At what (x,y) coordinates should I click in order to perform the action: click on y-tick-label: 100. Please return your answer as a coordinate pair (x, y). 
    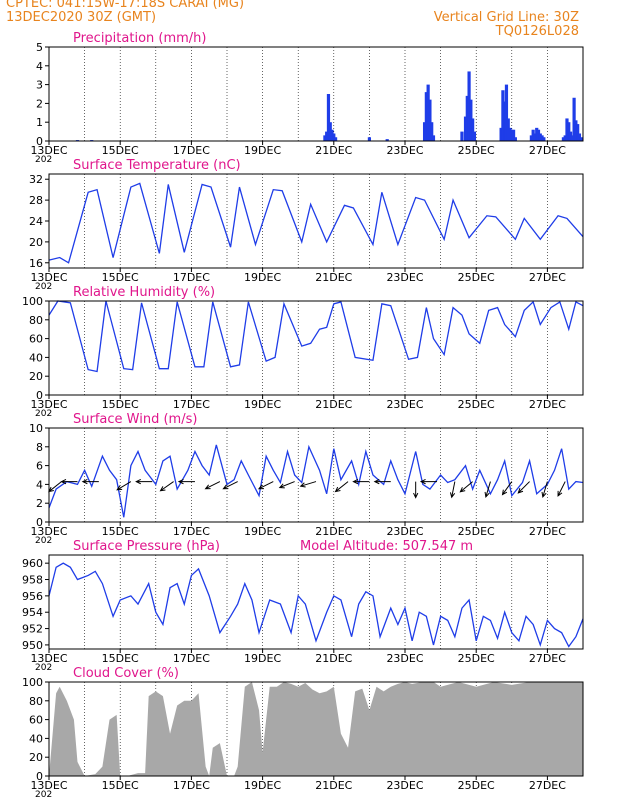
    Looking at the image, I should click on (32, 682).